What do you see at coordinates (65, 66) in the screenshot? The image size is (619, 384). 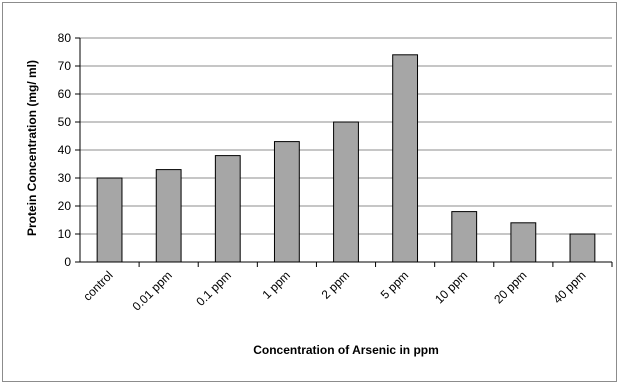 I see `y-tick-label: 70` at bounding box center [65, 66].